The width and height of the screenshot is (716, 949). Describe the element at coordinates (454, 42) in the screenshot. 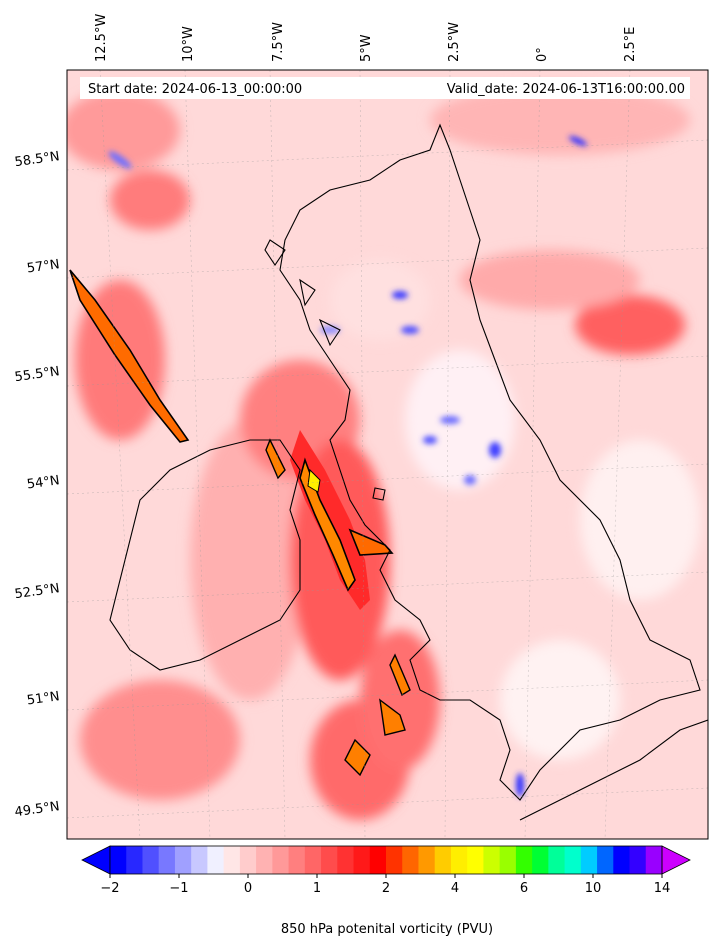

I see `lon-label: 2.5°W` at that location.